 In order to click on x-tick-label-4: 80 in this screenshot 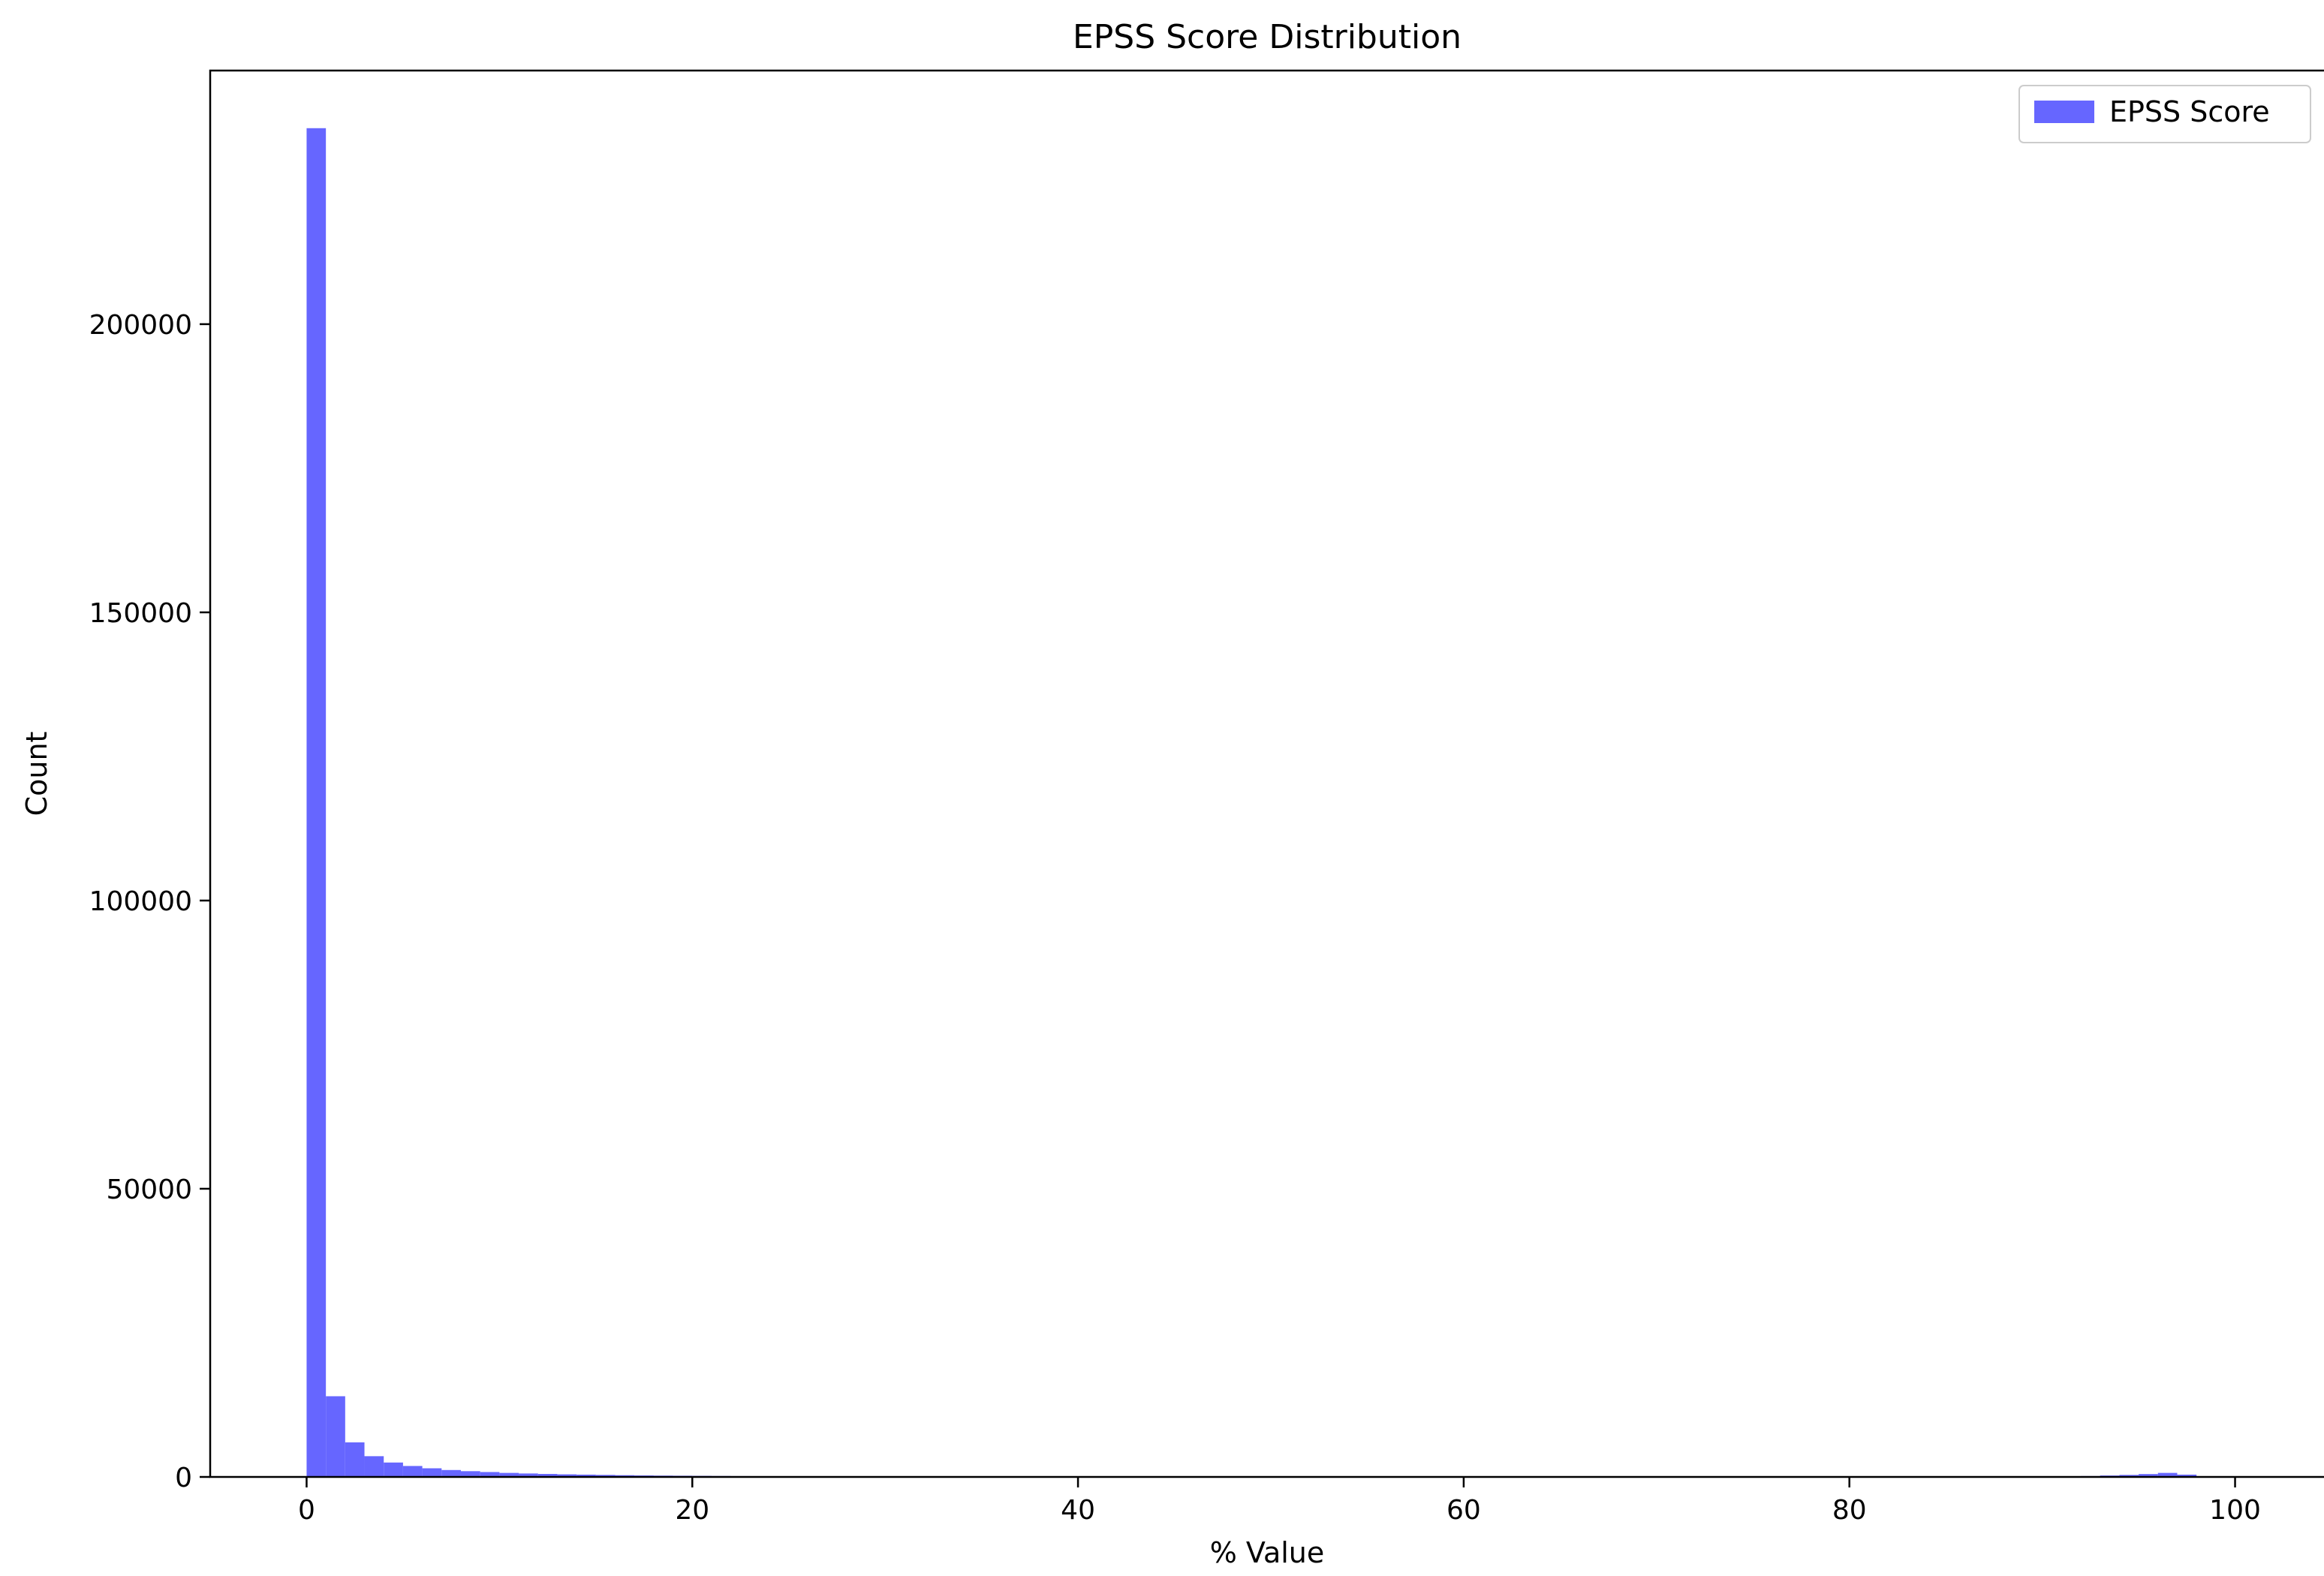, I will do `click(1849, 1511)`.